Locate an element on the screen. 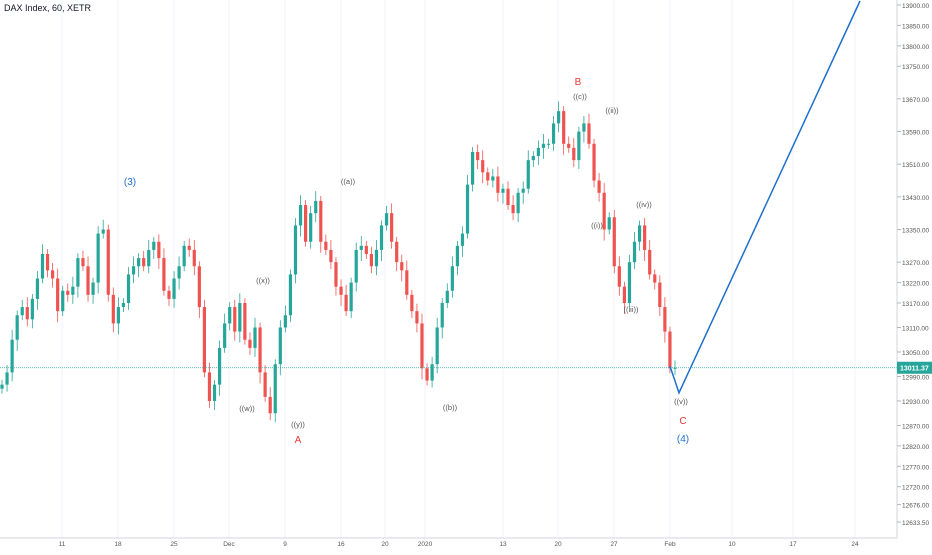 The width and height of the screenshot is (932, 555). projection-line is located at coordinates (765, 197).